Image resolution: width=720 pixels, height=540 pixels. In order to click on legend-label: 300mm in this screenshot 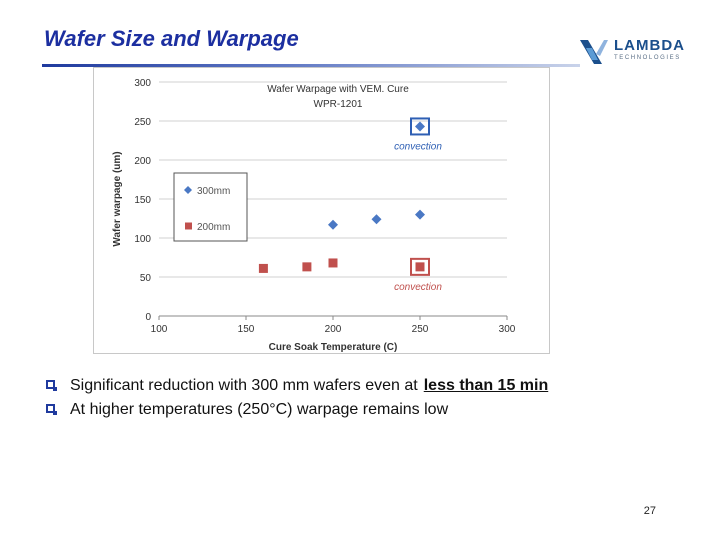, I will do `click(213, 191)`.